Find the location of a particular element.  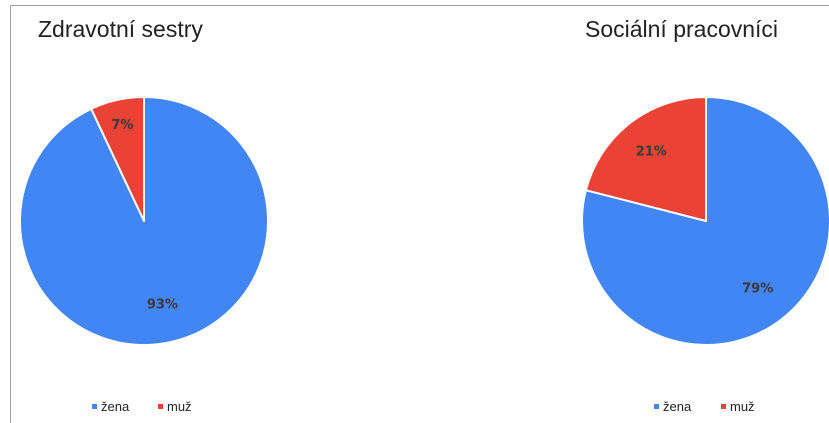

pie-labels: 79% 21% is located at coordinates (705, 220).